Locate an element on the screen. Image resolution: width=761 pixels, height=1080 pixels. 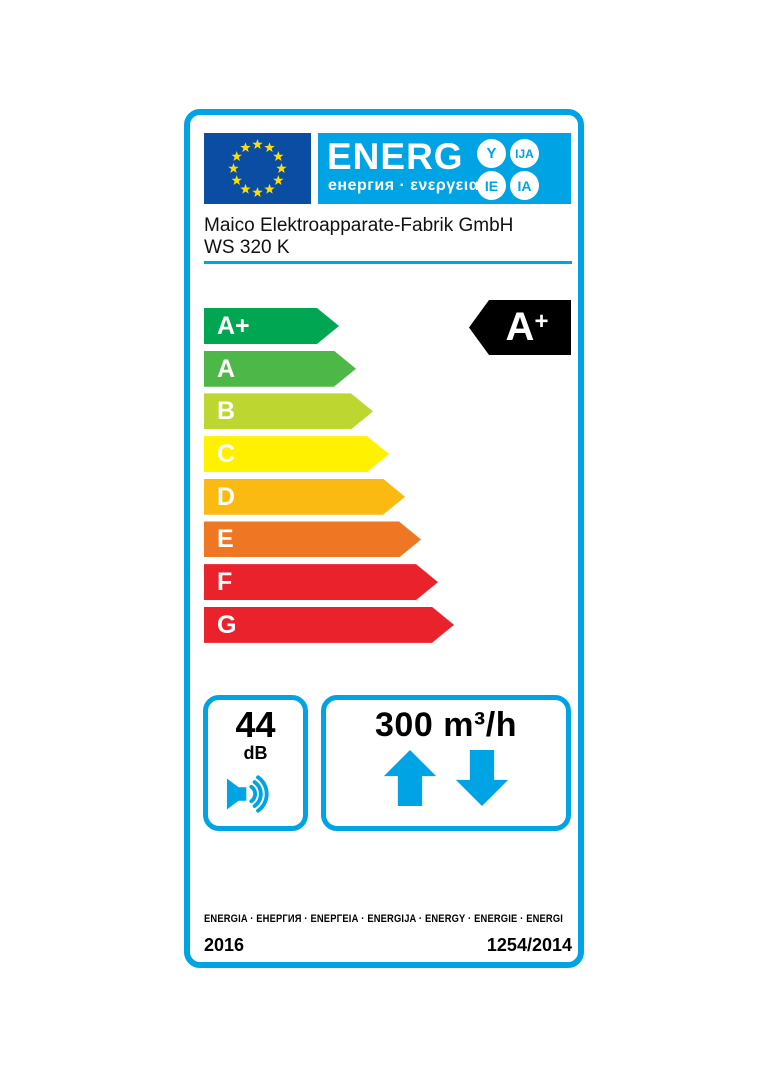
scale-grade-label: C is located at coordinates (226, 454).